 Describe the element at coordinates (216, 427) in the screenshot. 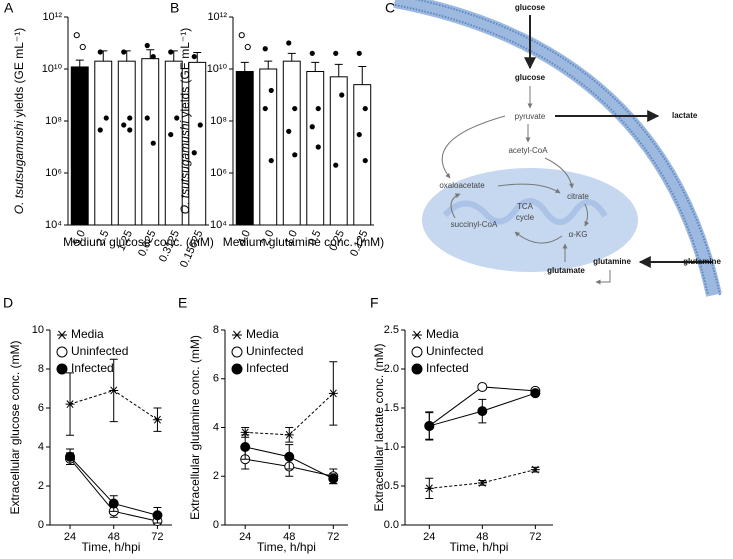

I see `y-tick-label: 4` at that location.